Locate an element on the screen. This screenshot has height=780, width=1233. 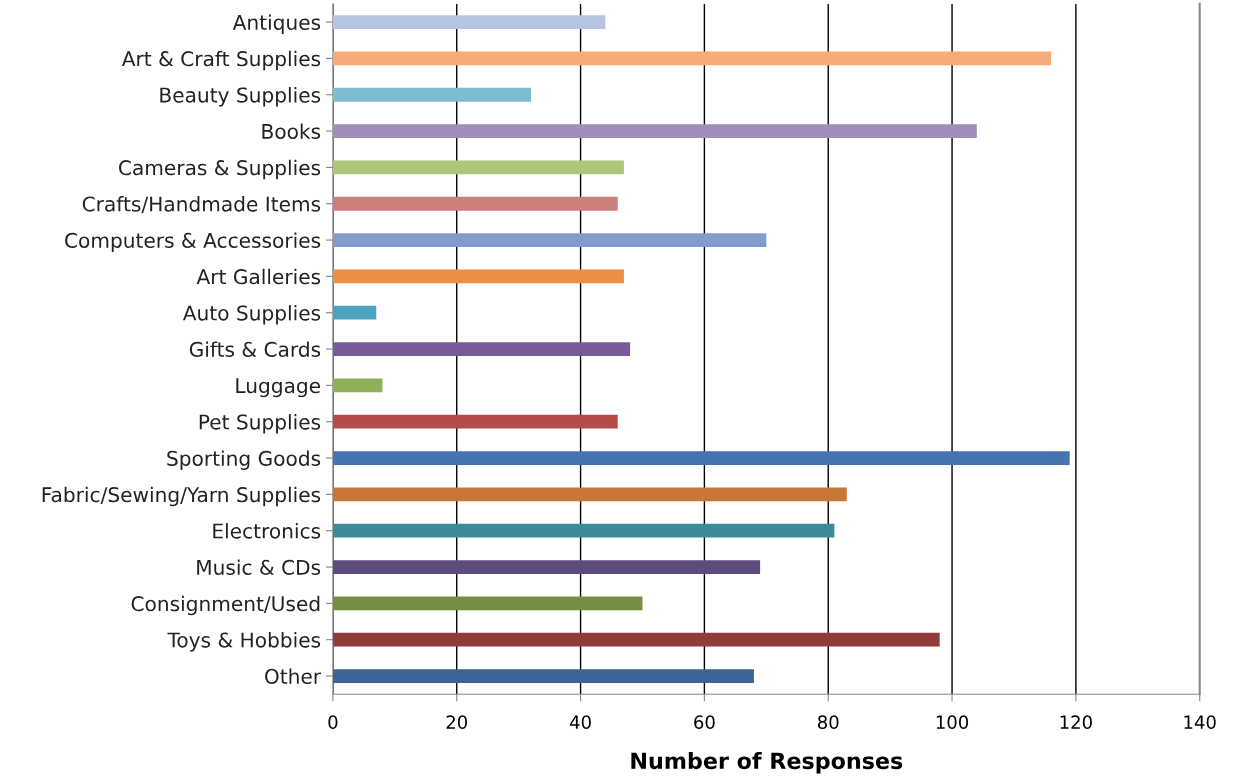
y-tick-label: Consignment/Used is located at coordinates (225, 605).